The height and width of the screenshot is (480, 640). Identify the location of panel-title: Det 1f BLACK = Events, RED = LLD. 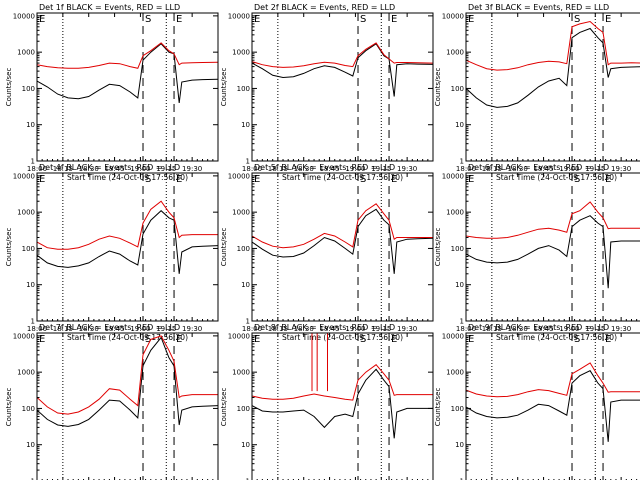
(109, 7).